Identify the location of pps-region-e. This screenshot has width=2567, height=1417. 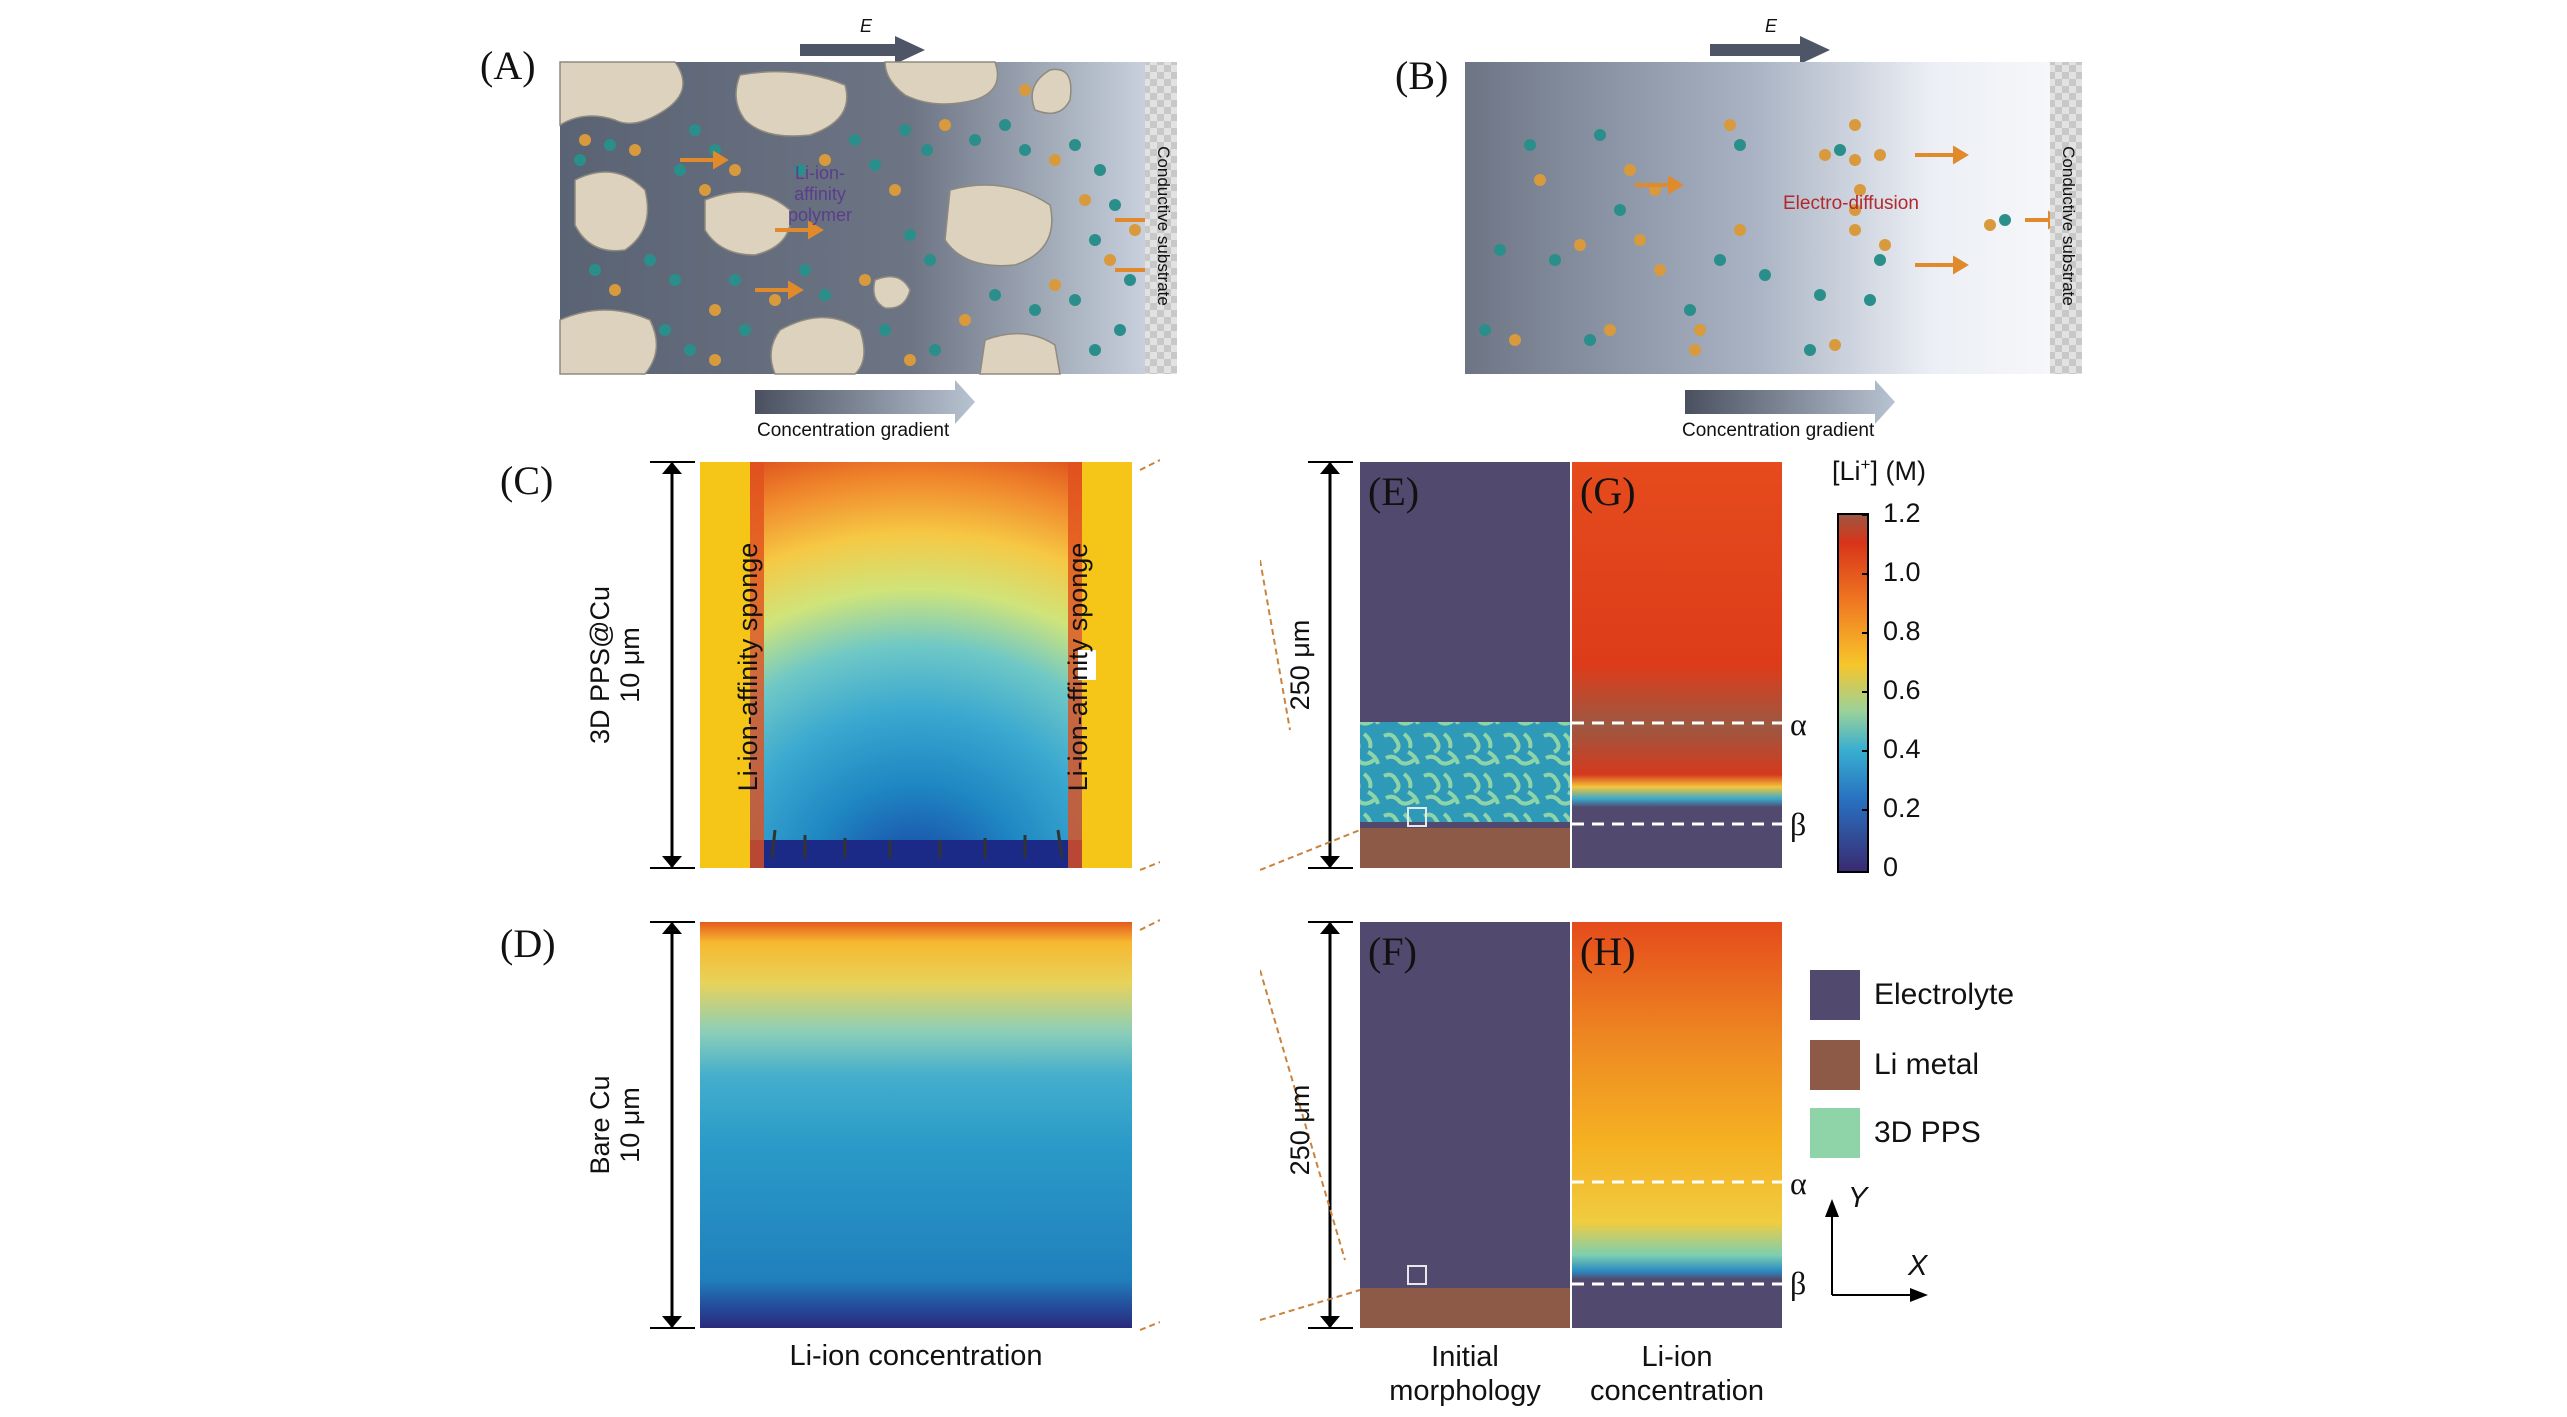
(1465, 772).